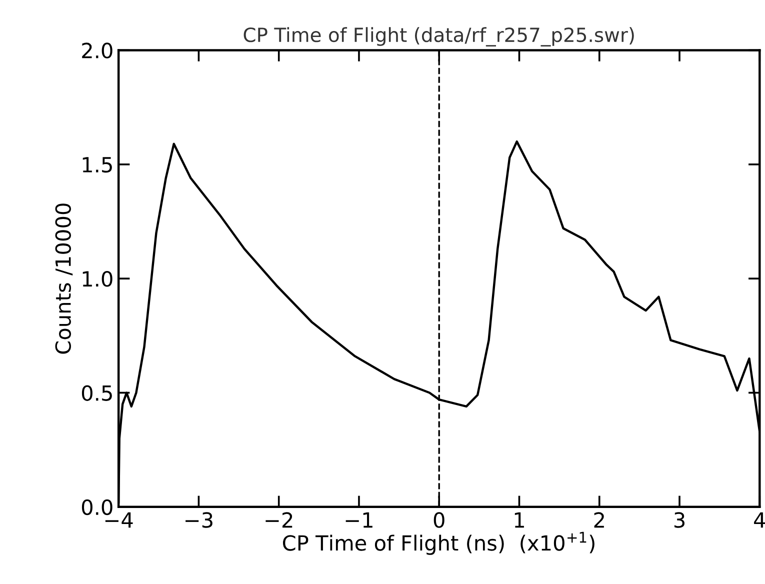 The image size is (765, 584). Describe the element at coordinates (759, 520) in the screenshot. I see `x-tick-label: 4` at that location.